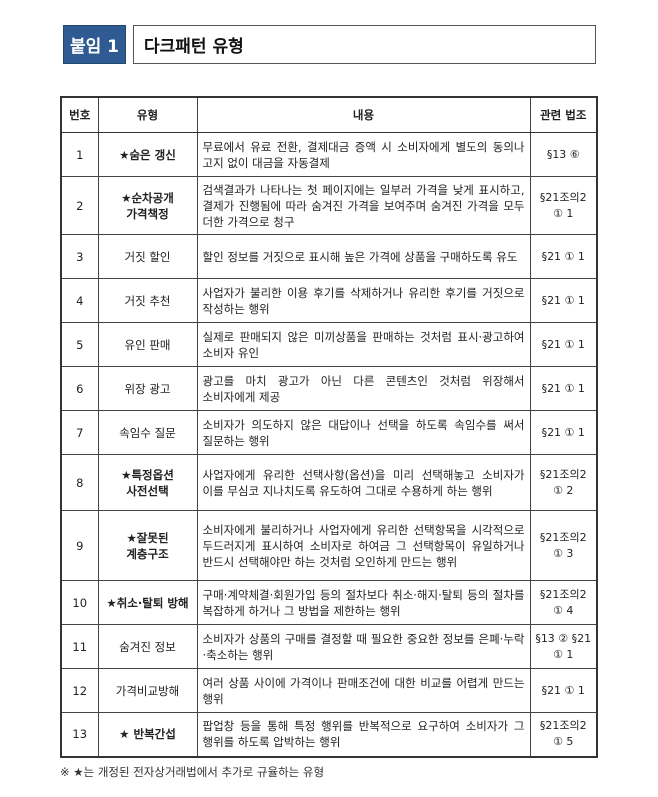 This screenshot has height=797, width=658. I want to click on related-law: §21조의2 ① 4, so click(563, 602).